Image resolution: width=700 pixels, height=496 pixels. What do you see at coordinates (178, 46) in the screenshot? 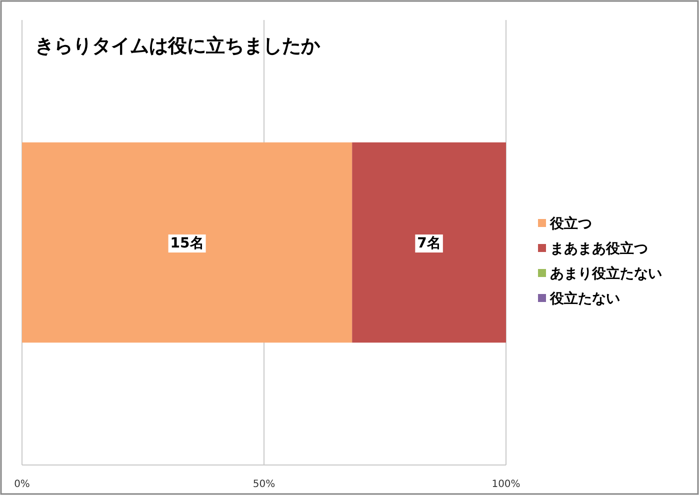
I see `text: きらりタイムは役に立ちましたか` at bounding box center [178, 46].